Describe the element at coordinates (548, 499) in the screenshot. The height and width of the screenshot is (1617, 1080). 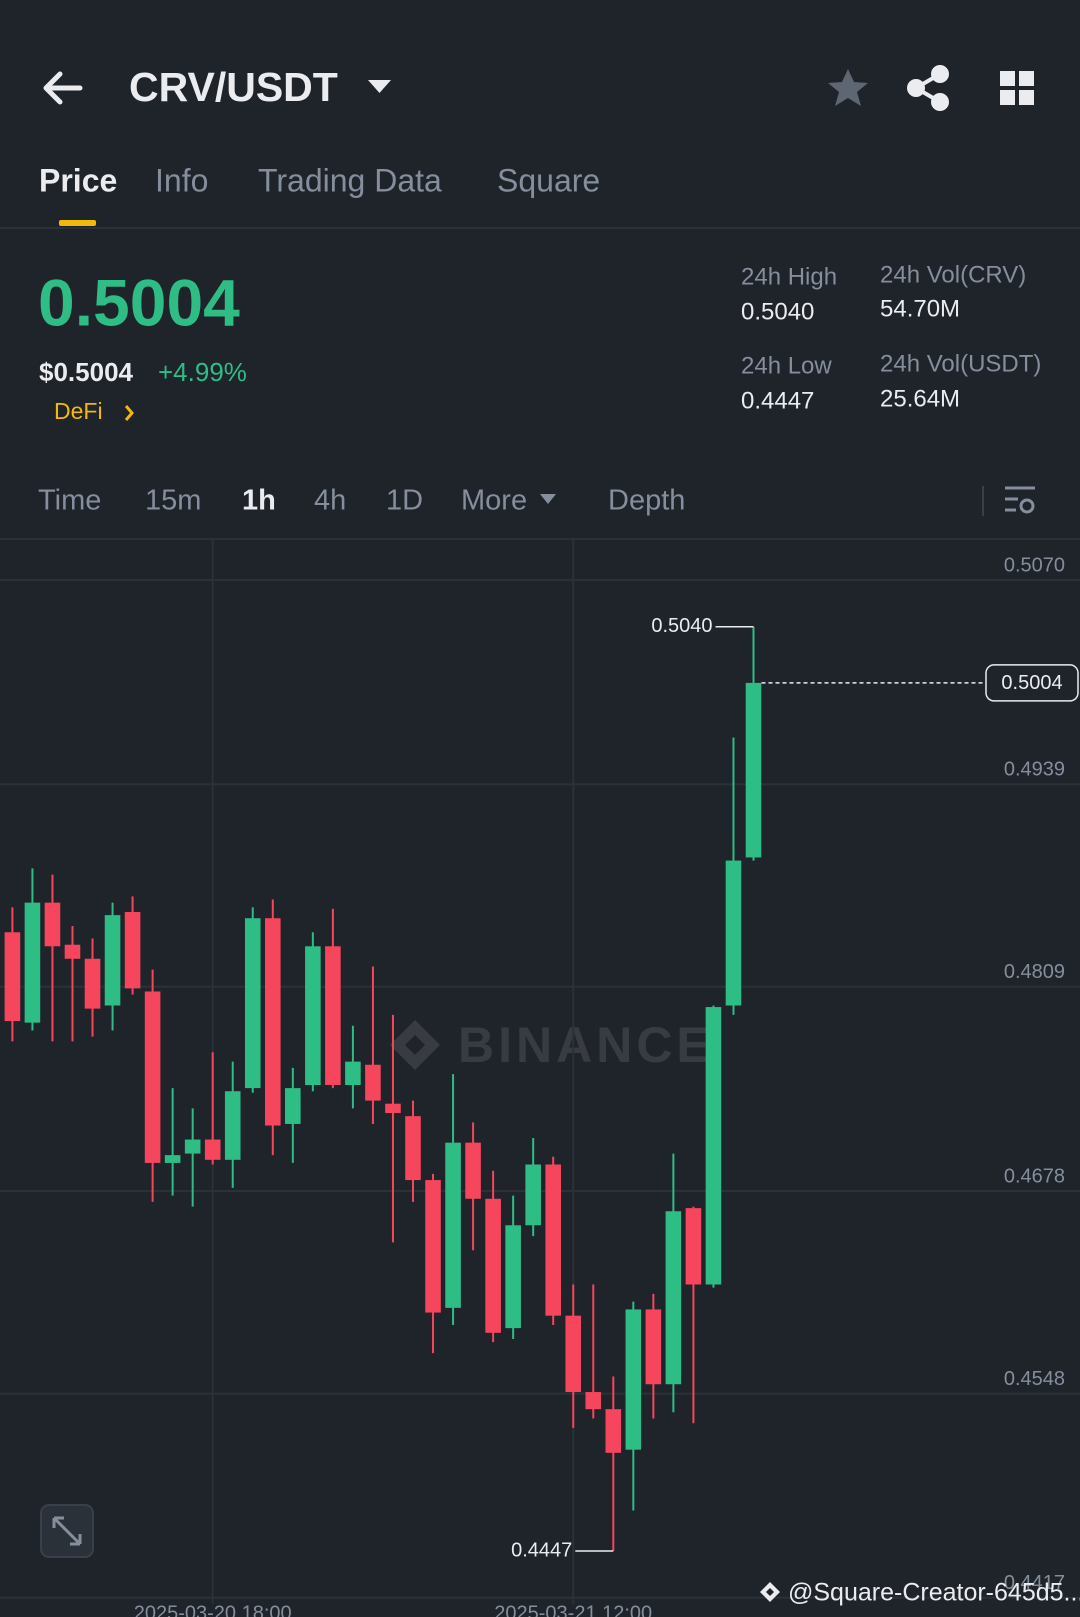
I see `more-dropdown` at that location.